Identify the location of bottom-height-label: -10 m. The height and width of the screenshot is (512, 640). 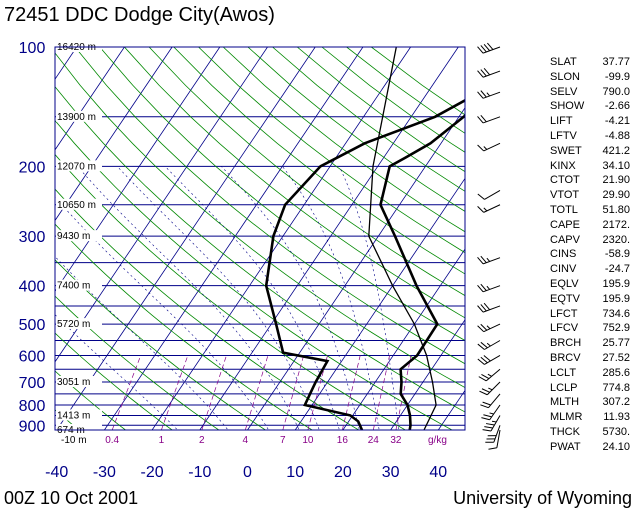
(74, 440).